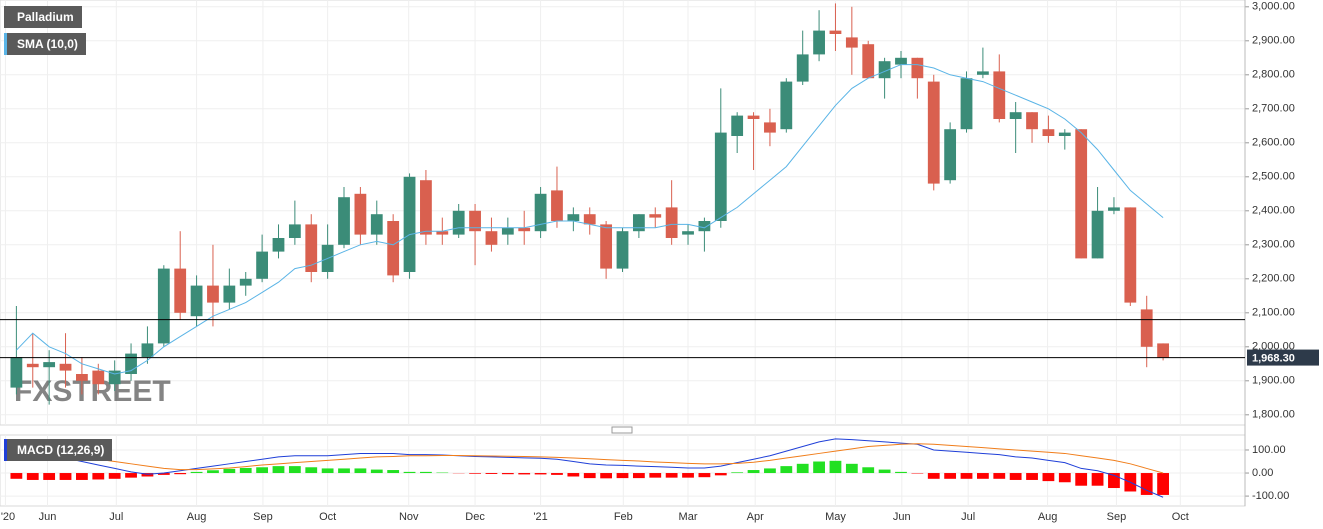 This screenshot has width=1323, height=529. I want to click on y-tick-label: 2,200.00, so click(1273, 279).